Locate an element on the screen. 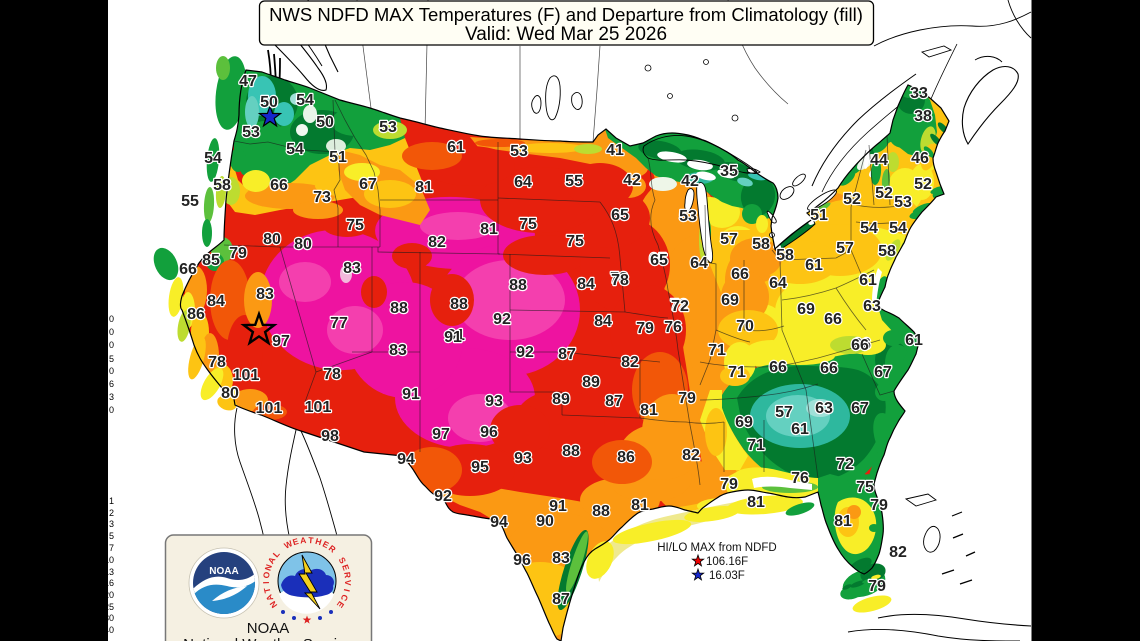 The height and width of the screenshot is (641, 1140). svg-text: 57 is located at coordinates (729, 239).